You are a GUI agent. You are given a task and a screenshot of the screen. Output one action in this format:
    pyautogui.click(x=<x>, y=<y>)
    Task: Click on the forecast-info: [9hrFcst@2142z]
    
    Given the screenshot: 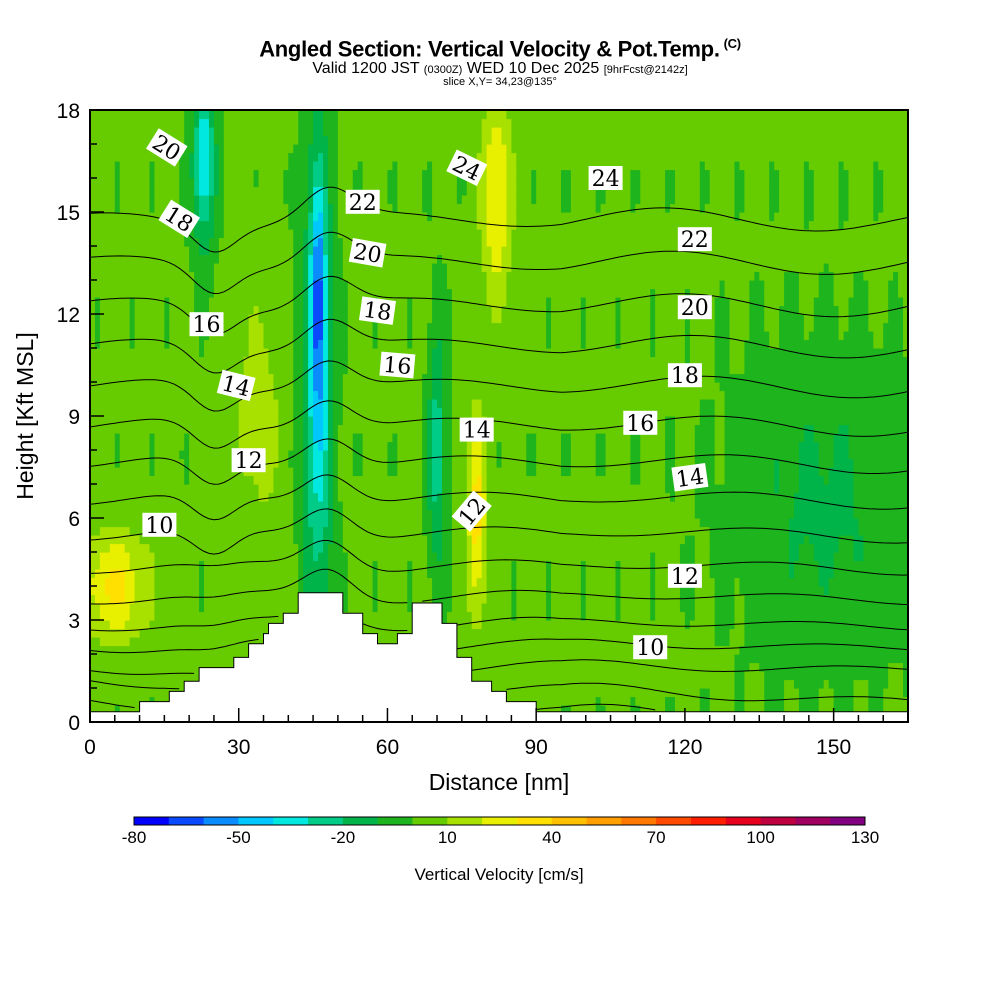 What is the action you would take?
    pyautogui.click(x=645, y=70)
    